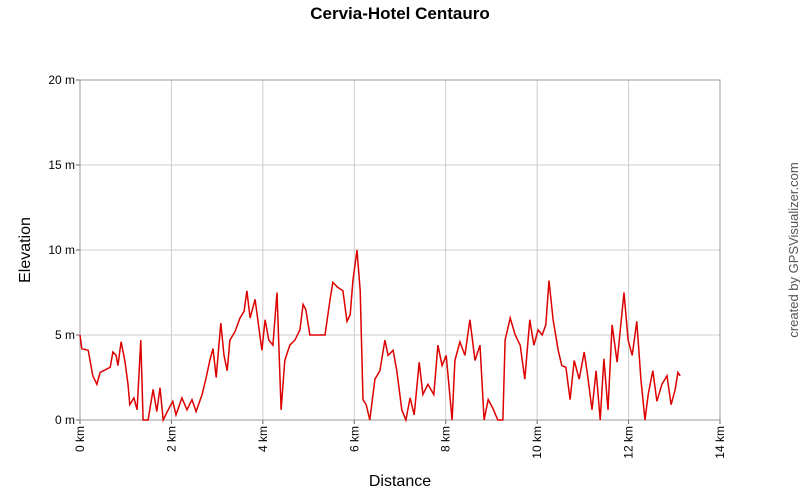 The width and height of the screenshot is (800, 500). Describe the element at coordinates (629, 442) in the screenshot. I see `x-tick-label: 12 km` at that location.